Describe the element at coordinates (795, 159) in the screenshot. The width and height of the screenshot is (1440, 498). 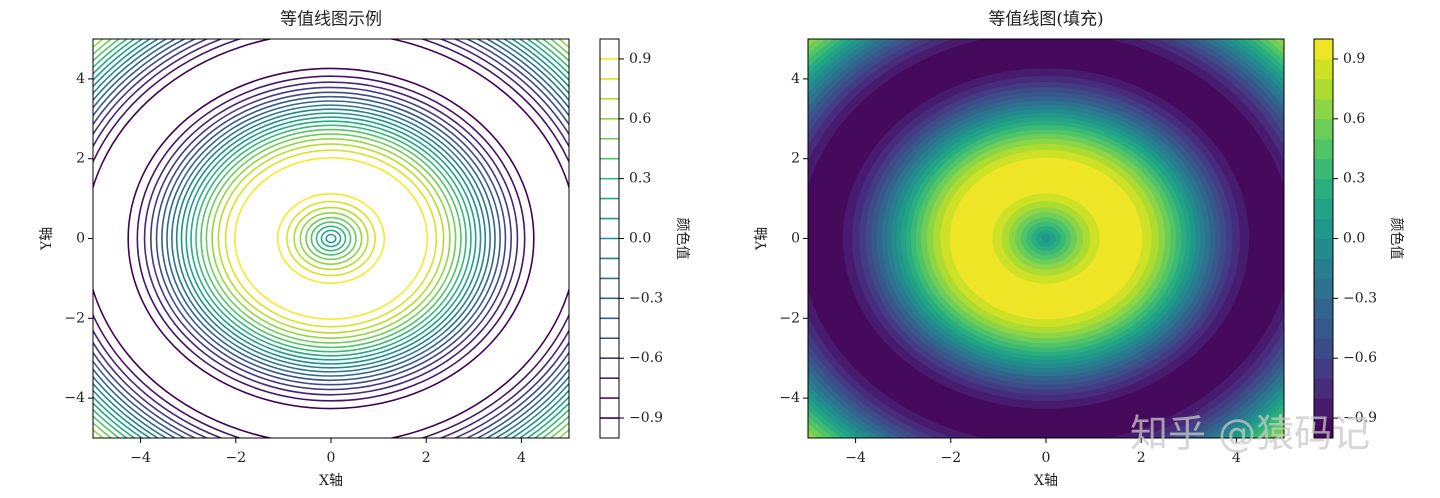
I see `y-tick-label: 2` at that location.